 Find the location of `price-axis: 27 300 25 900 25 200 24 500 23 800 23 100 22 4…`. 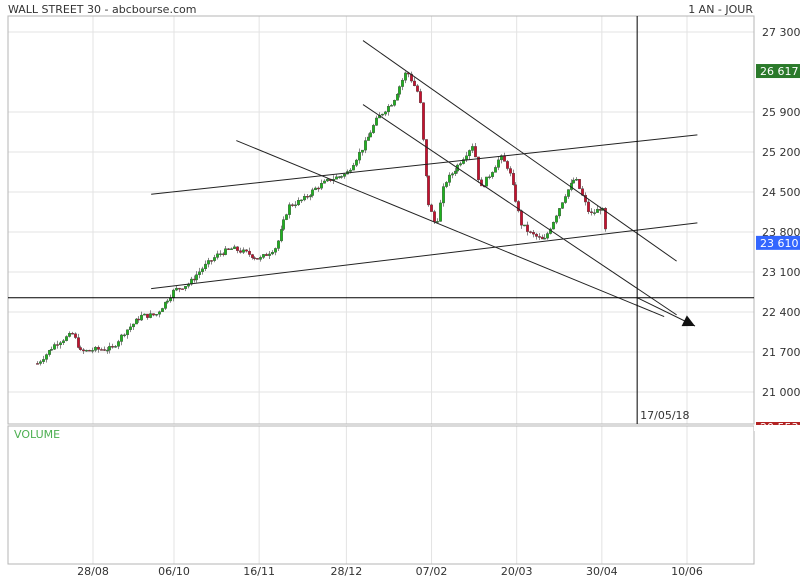

price-axis: 27 300 25 900 25 200 24 500 23 800 23 100 22 4… is located at coordinates (777, 230).